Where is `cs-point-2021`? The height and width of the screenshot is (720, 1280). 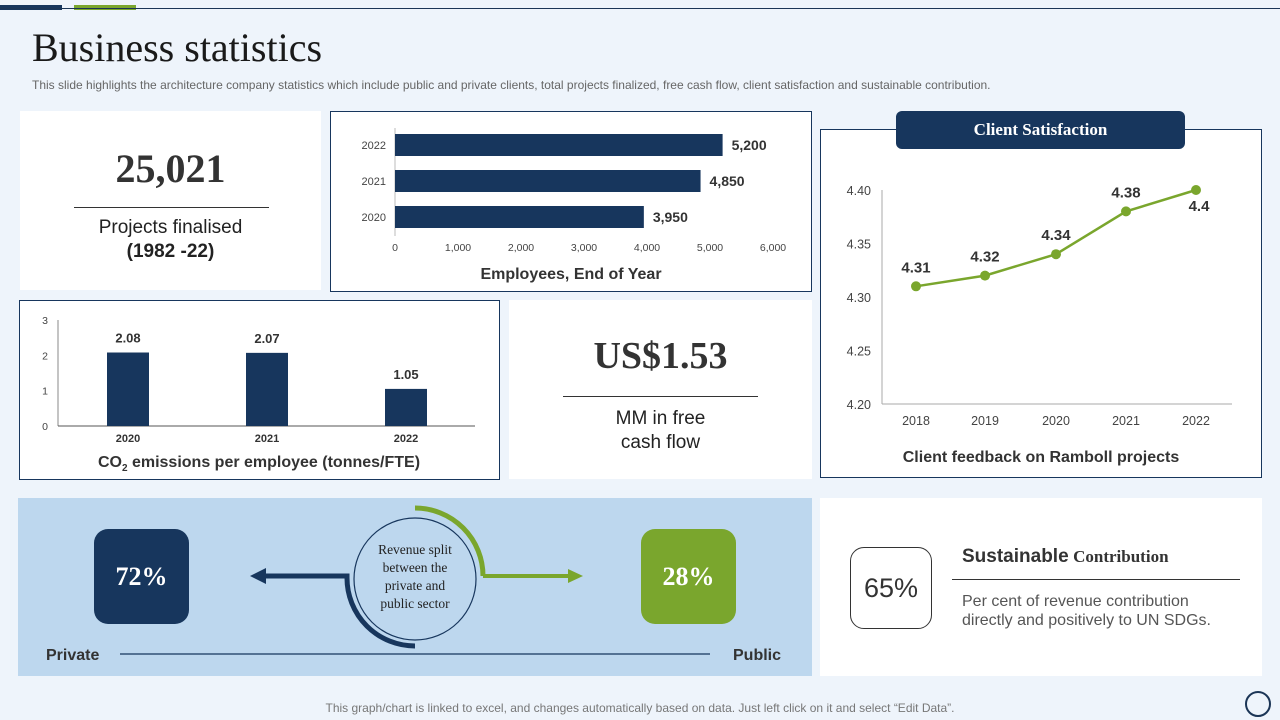 cs-point-2021 is located at coordinates (1126, 211).